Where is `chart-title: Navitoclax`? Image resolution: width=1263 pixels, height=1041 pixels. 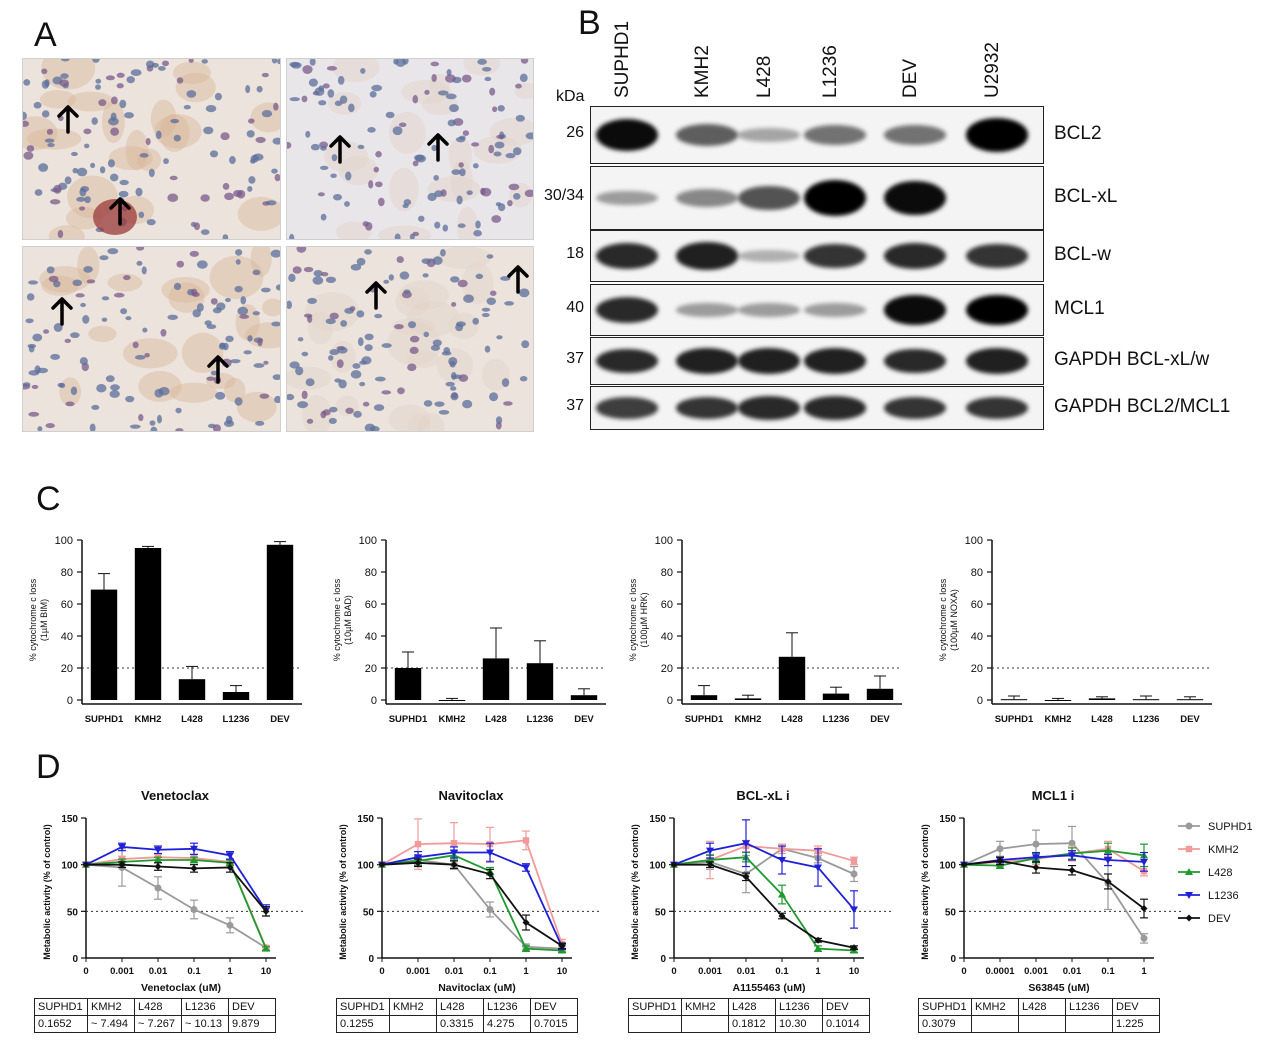 chart-title: Navitoclax is located at coordinates (471, 795).